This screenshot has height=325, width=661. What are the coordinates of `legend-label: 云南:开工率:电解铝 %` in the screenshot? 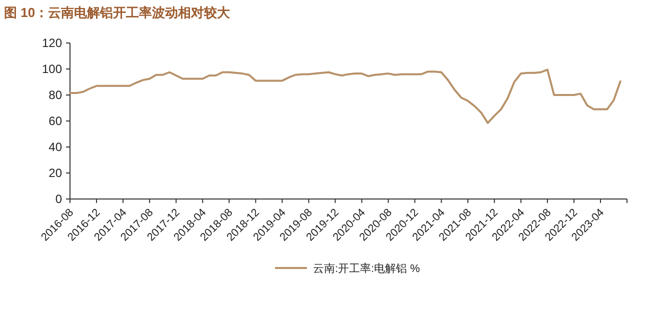 It's located at (366, 268).